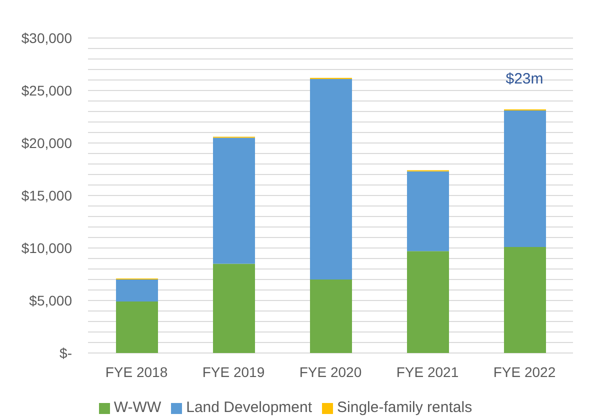 Image resolution: width=604 pixels, height=418 pixels. What do you see at coordinates (404, 407) in the screenshot?
I see `legend-label: Single-family rentals` at bounding box center [404, 407].